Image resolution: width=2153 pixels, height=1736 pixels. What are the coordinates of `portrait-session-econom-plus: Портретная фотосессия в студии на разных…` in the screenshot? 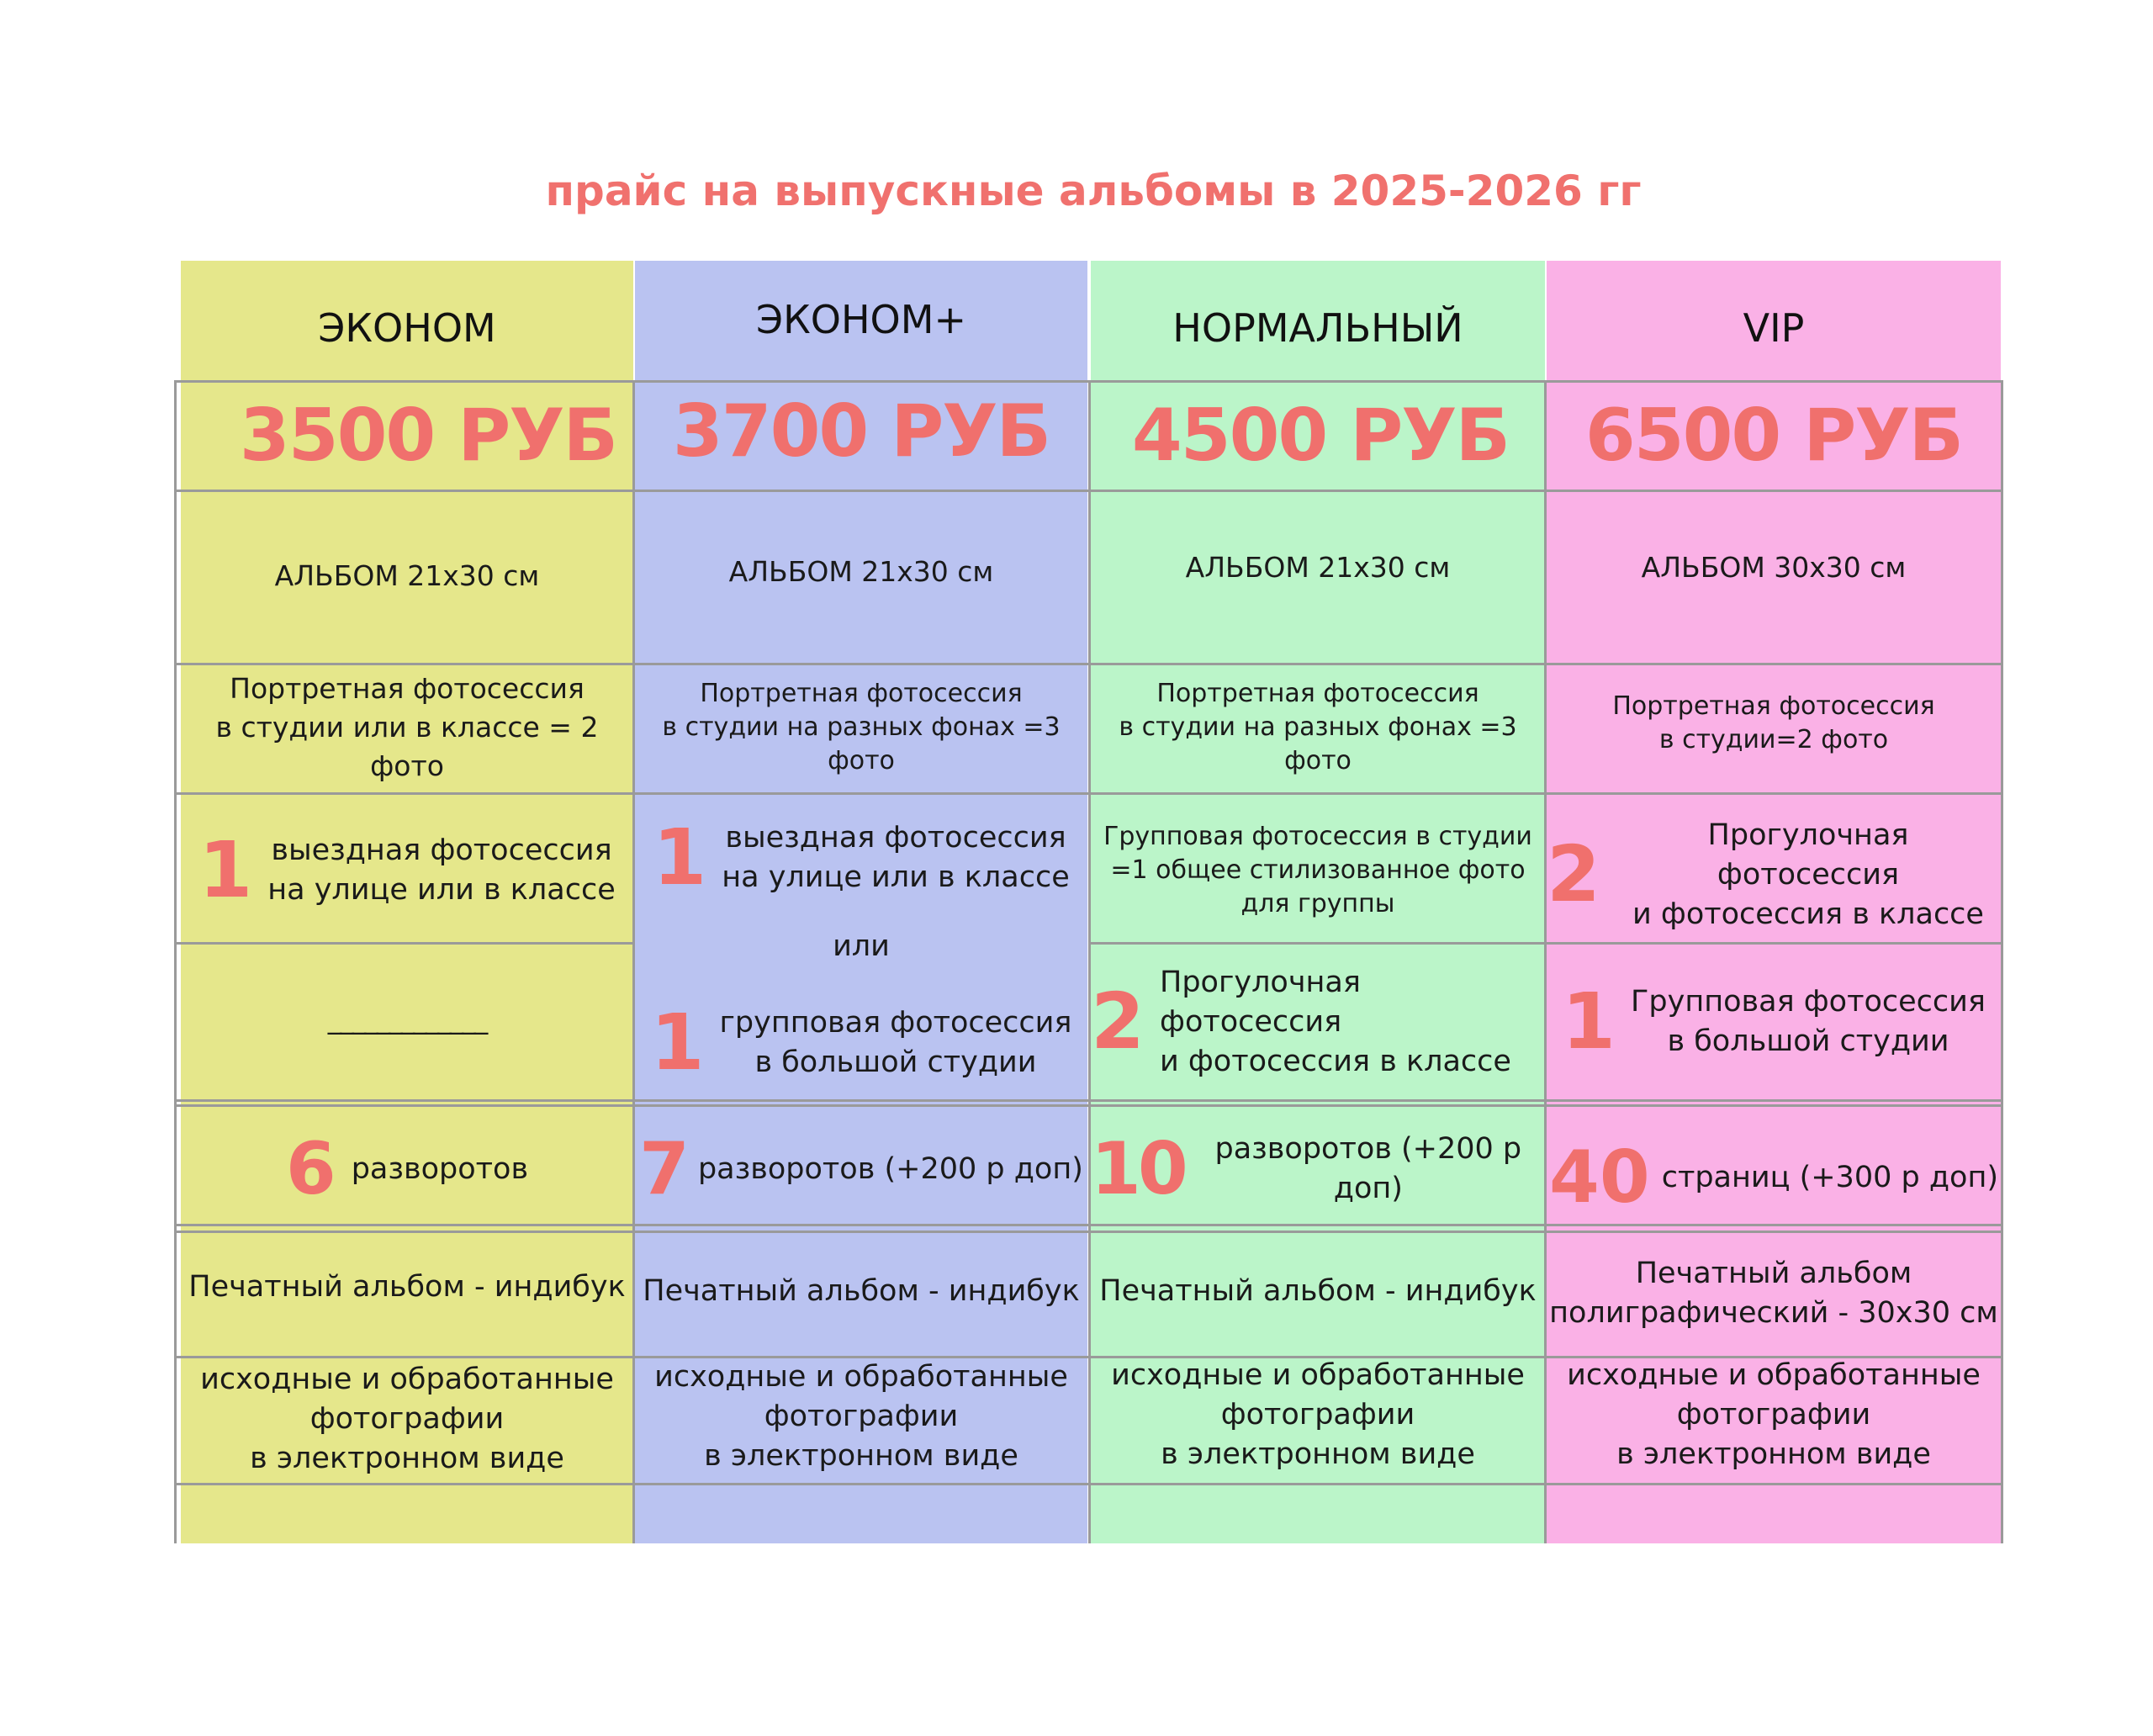 It's located at (862, 727).